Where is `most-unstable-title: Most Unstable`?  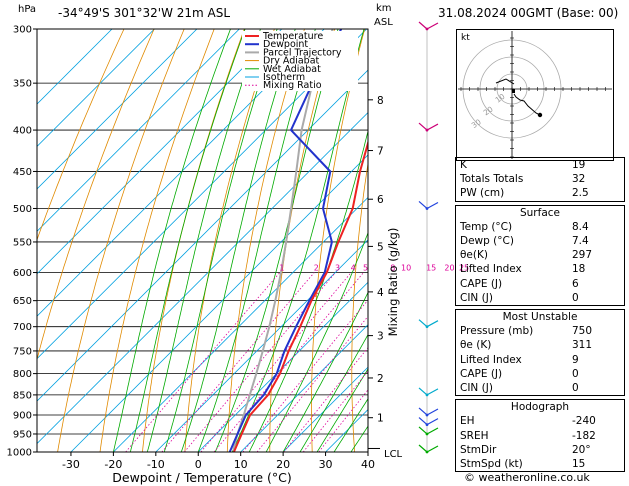
most-unstable-title: Most Unstable is located at coordinates (540, 317).